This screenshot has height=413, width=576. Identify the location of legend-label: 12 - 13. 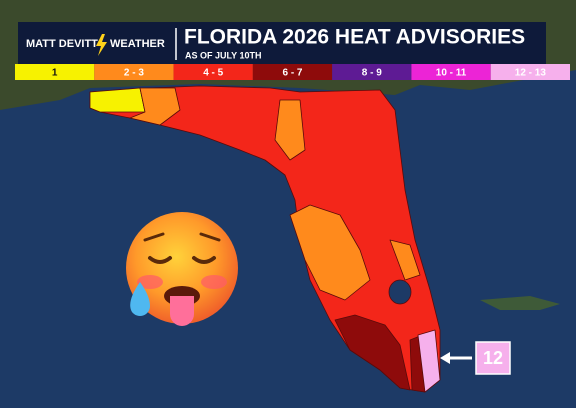
(531, 73).